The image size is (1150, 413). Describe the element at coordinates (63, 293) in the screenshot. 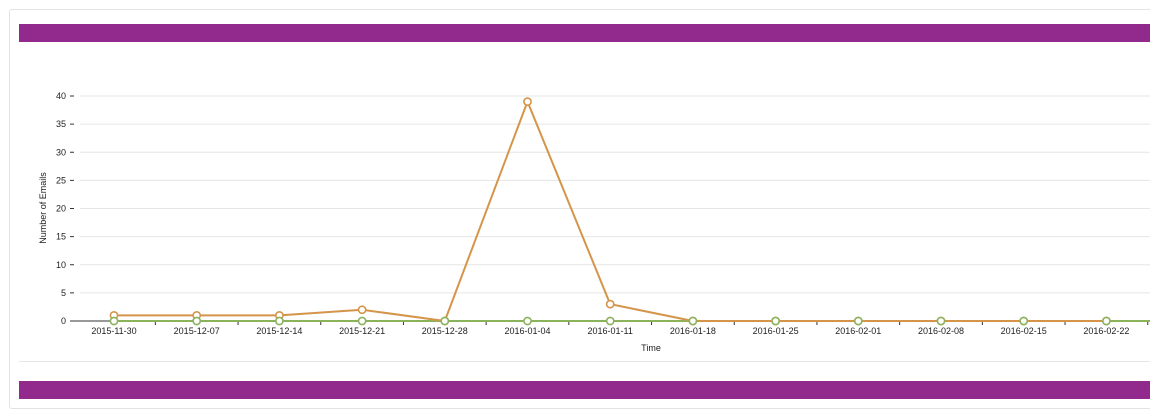

I see `y-tick-label: 5` at that location.